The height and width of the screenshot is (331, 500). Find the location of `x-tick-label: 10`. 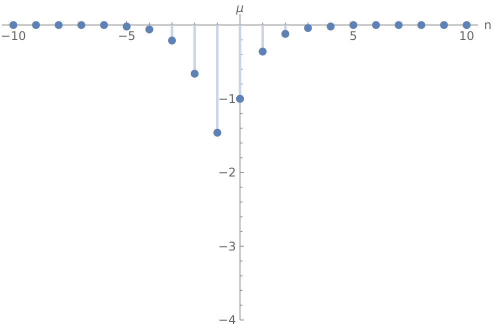

x-tick-label: 10 is located at coordinates (466, 36).